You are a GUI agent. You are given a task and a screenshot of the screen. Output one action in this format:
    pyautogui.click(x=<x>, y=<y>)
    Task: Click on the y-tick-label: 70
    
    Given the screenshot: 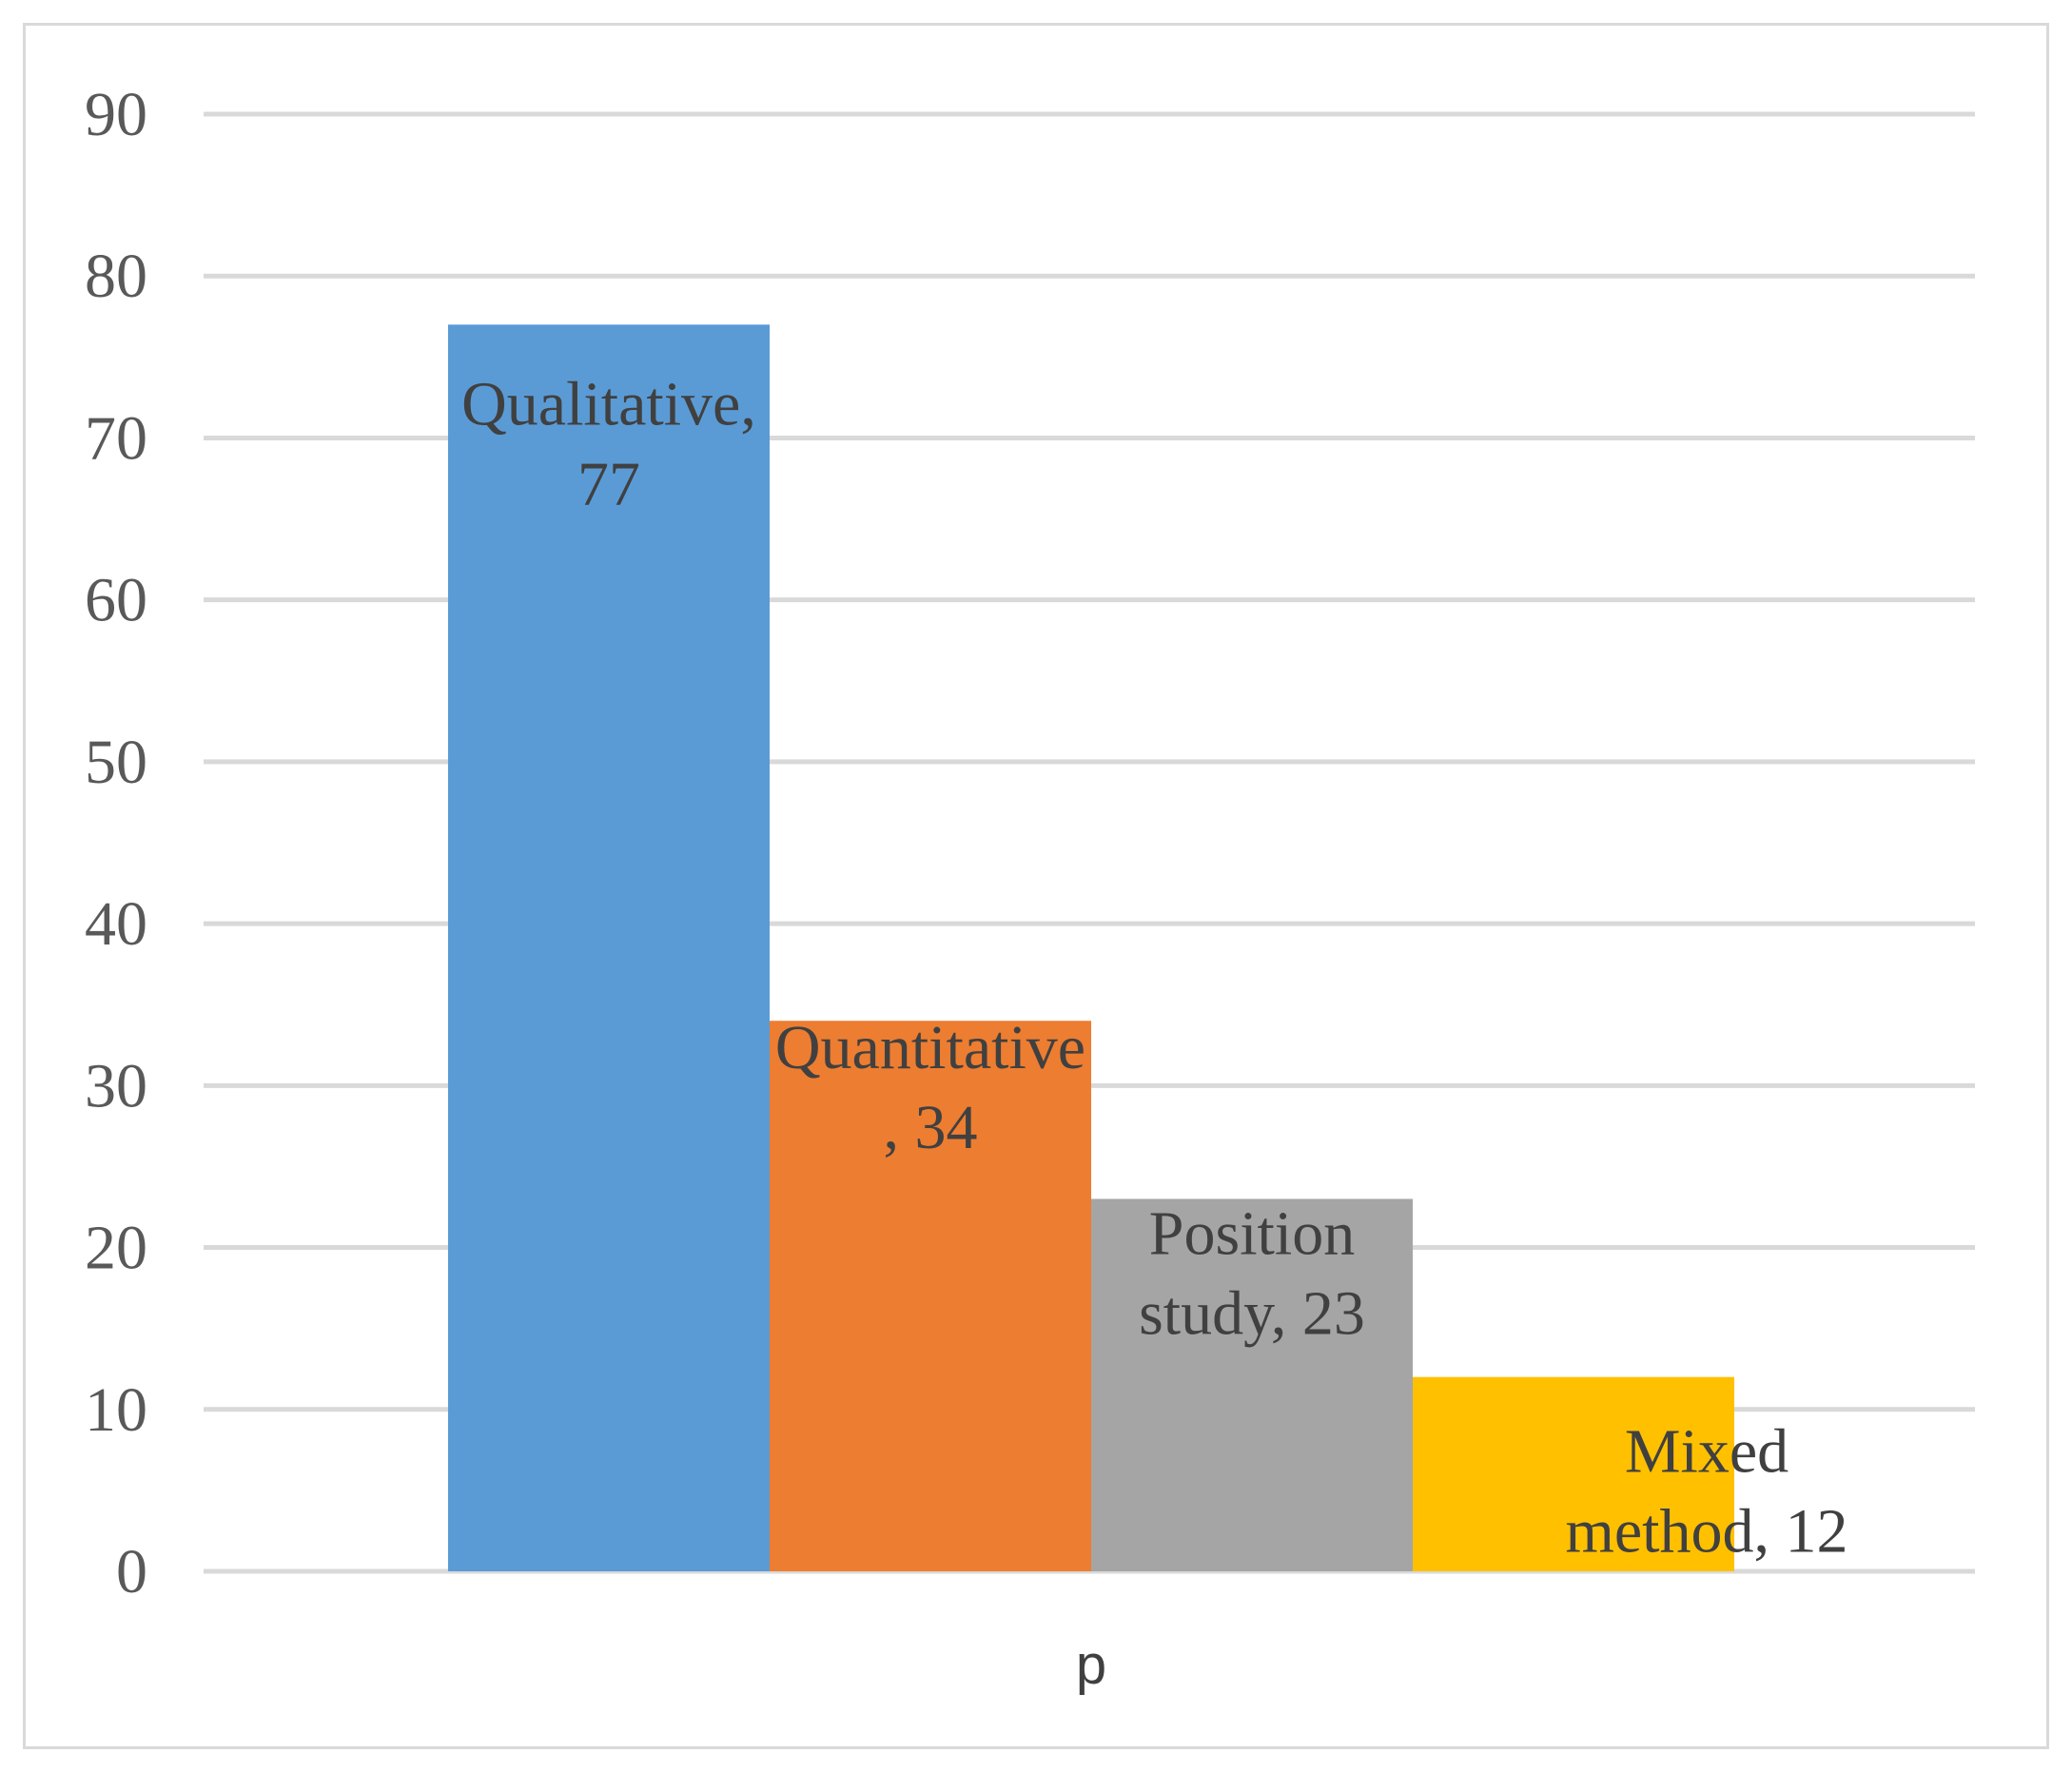 What is the action you would take?
    pyautogui.click(x=116, y=438)
    